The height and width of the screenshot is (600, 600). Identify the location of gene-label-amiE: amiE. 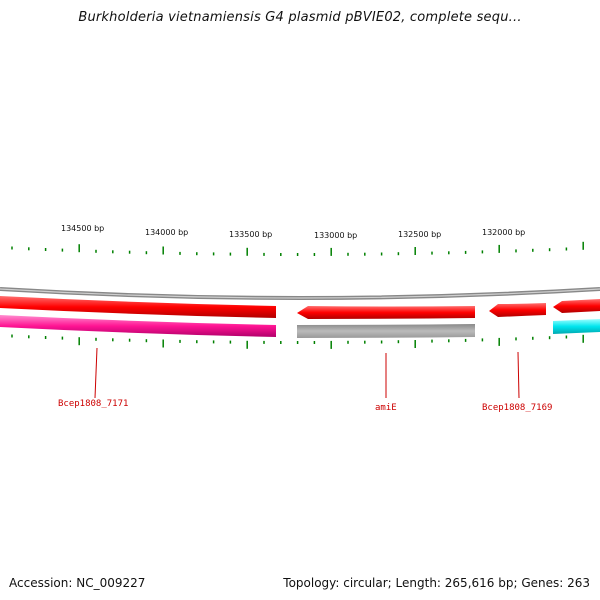
(386, 408).